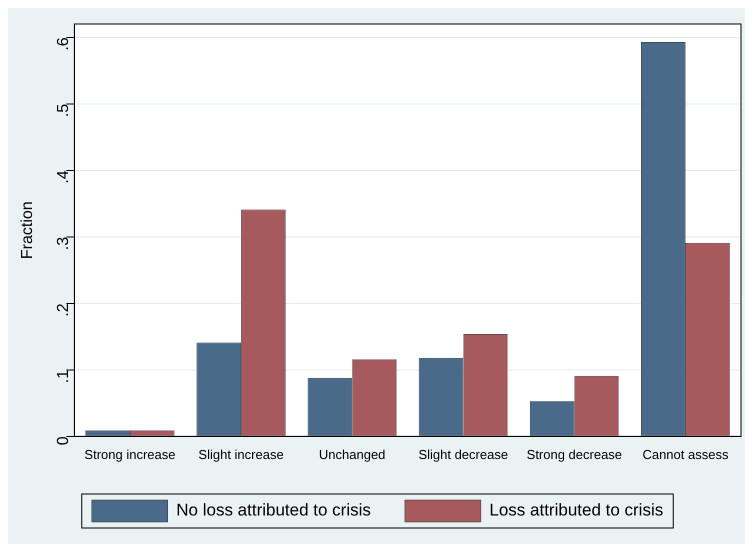  I want to click on x-tick-label: Slight increase, so click(241, 454).